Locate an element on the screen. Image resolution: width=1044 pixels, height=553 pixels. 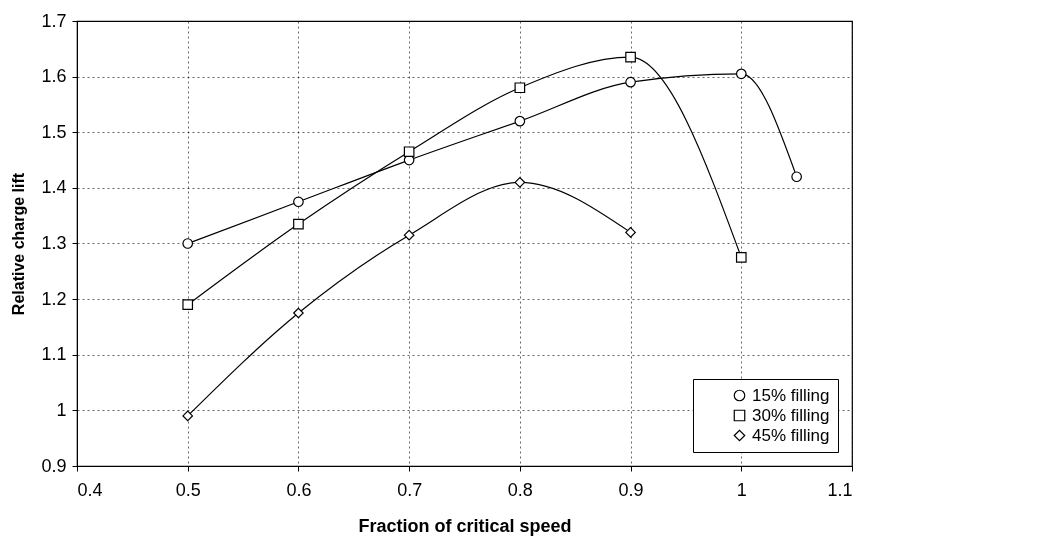
y-tick-label: 1.3 is located at coordinates (54, 243).